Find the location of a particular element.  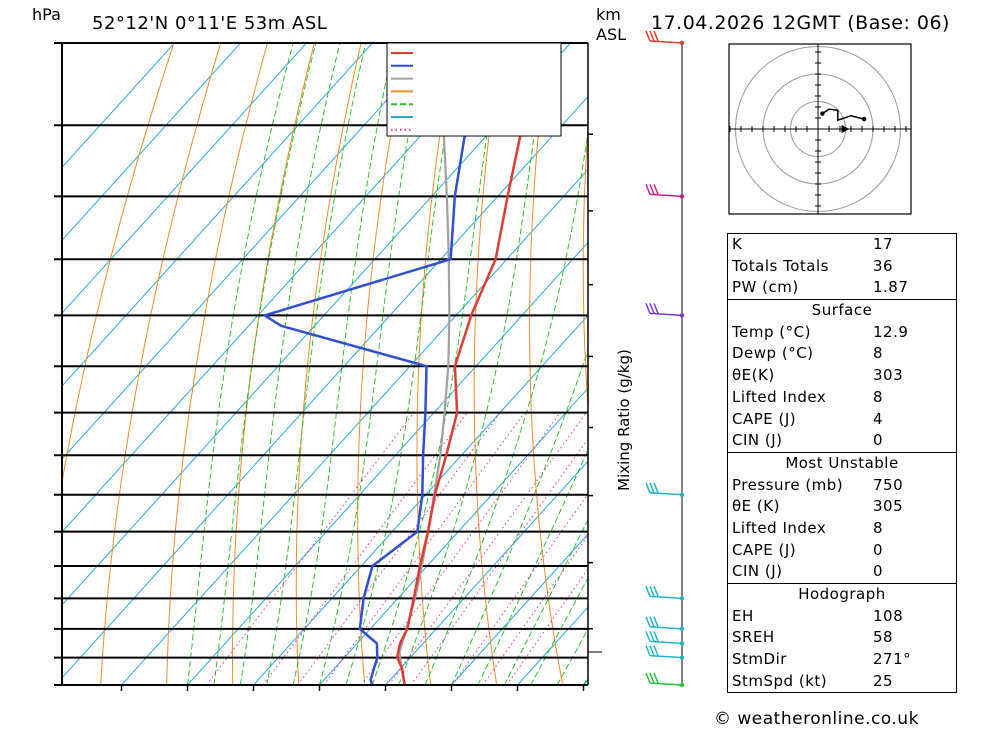

index-row: PW (cm) 1.87 is located at coordinates (842, 288).